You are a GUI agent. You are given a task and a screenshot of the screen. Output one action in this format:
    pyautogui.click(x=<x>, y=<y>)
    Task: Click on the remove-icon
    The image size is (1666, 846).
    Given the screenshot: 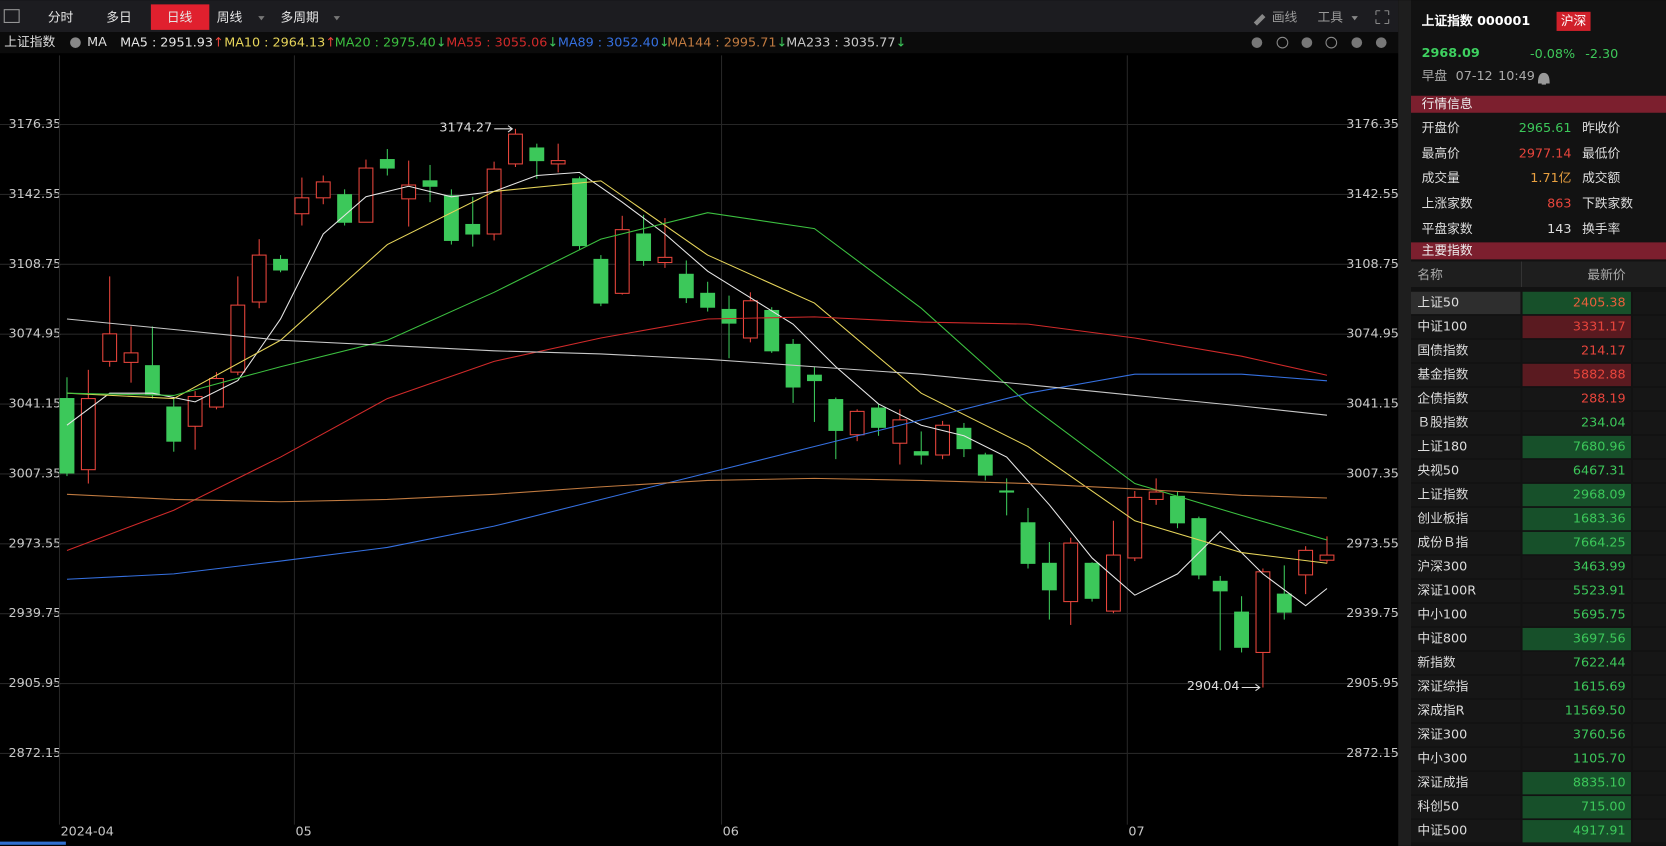 What is the action you would take?
    pyautogui.click(x=1381, y=42)
    